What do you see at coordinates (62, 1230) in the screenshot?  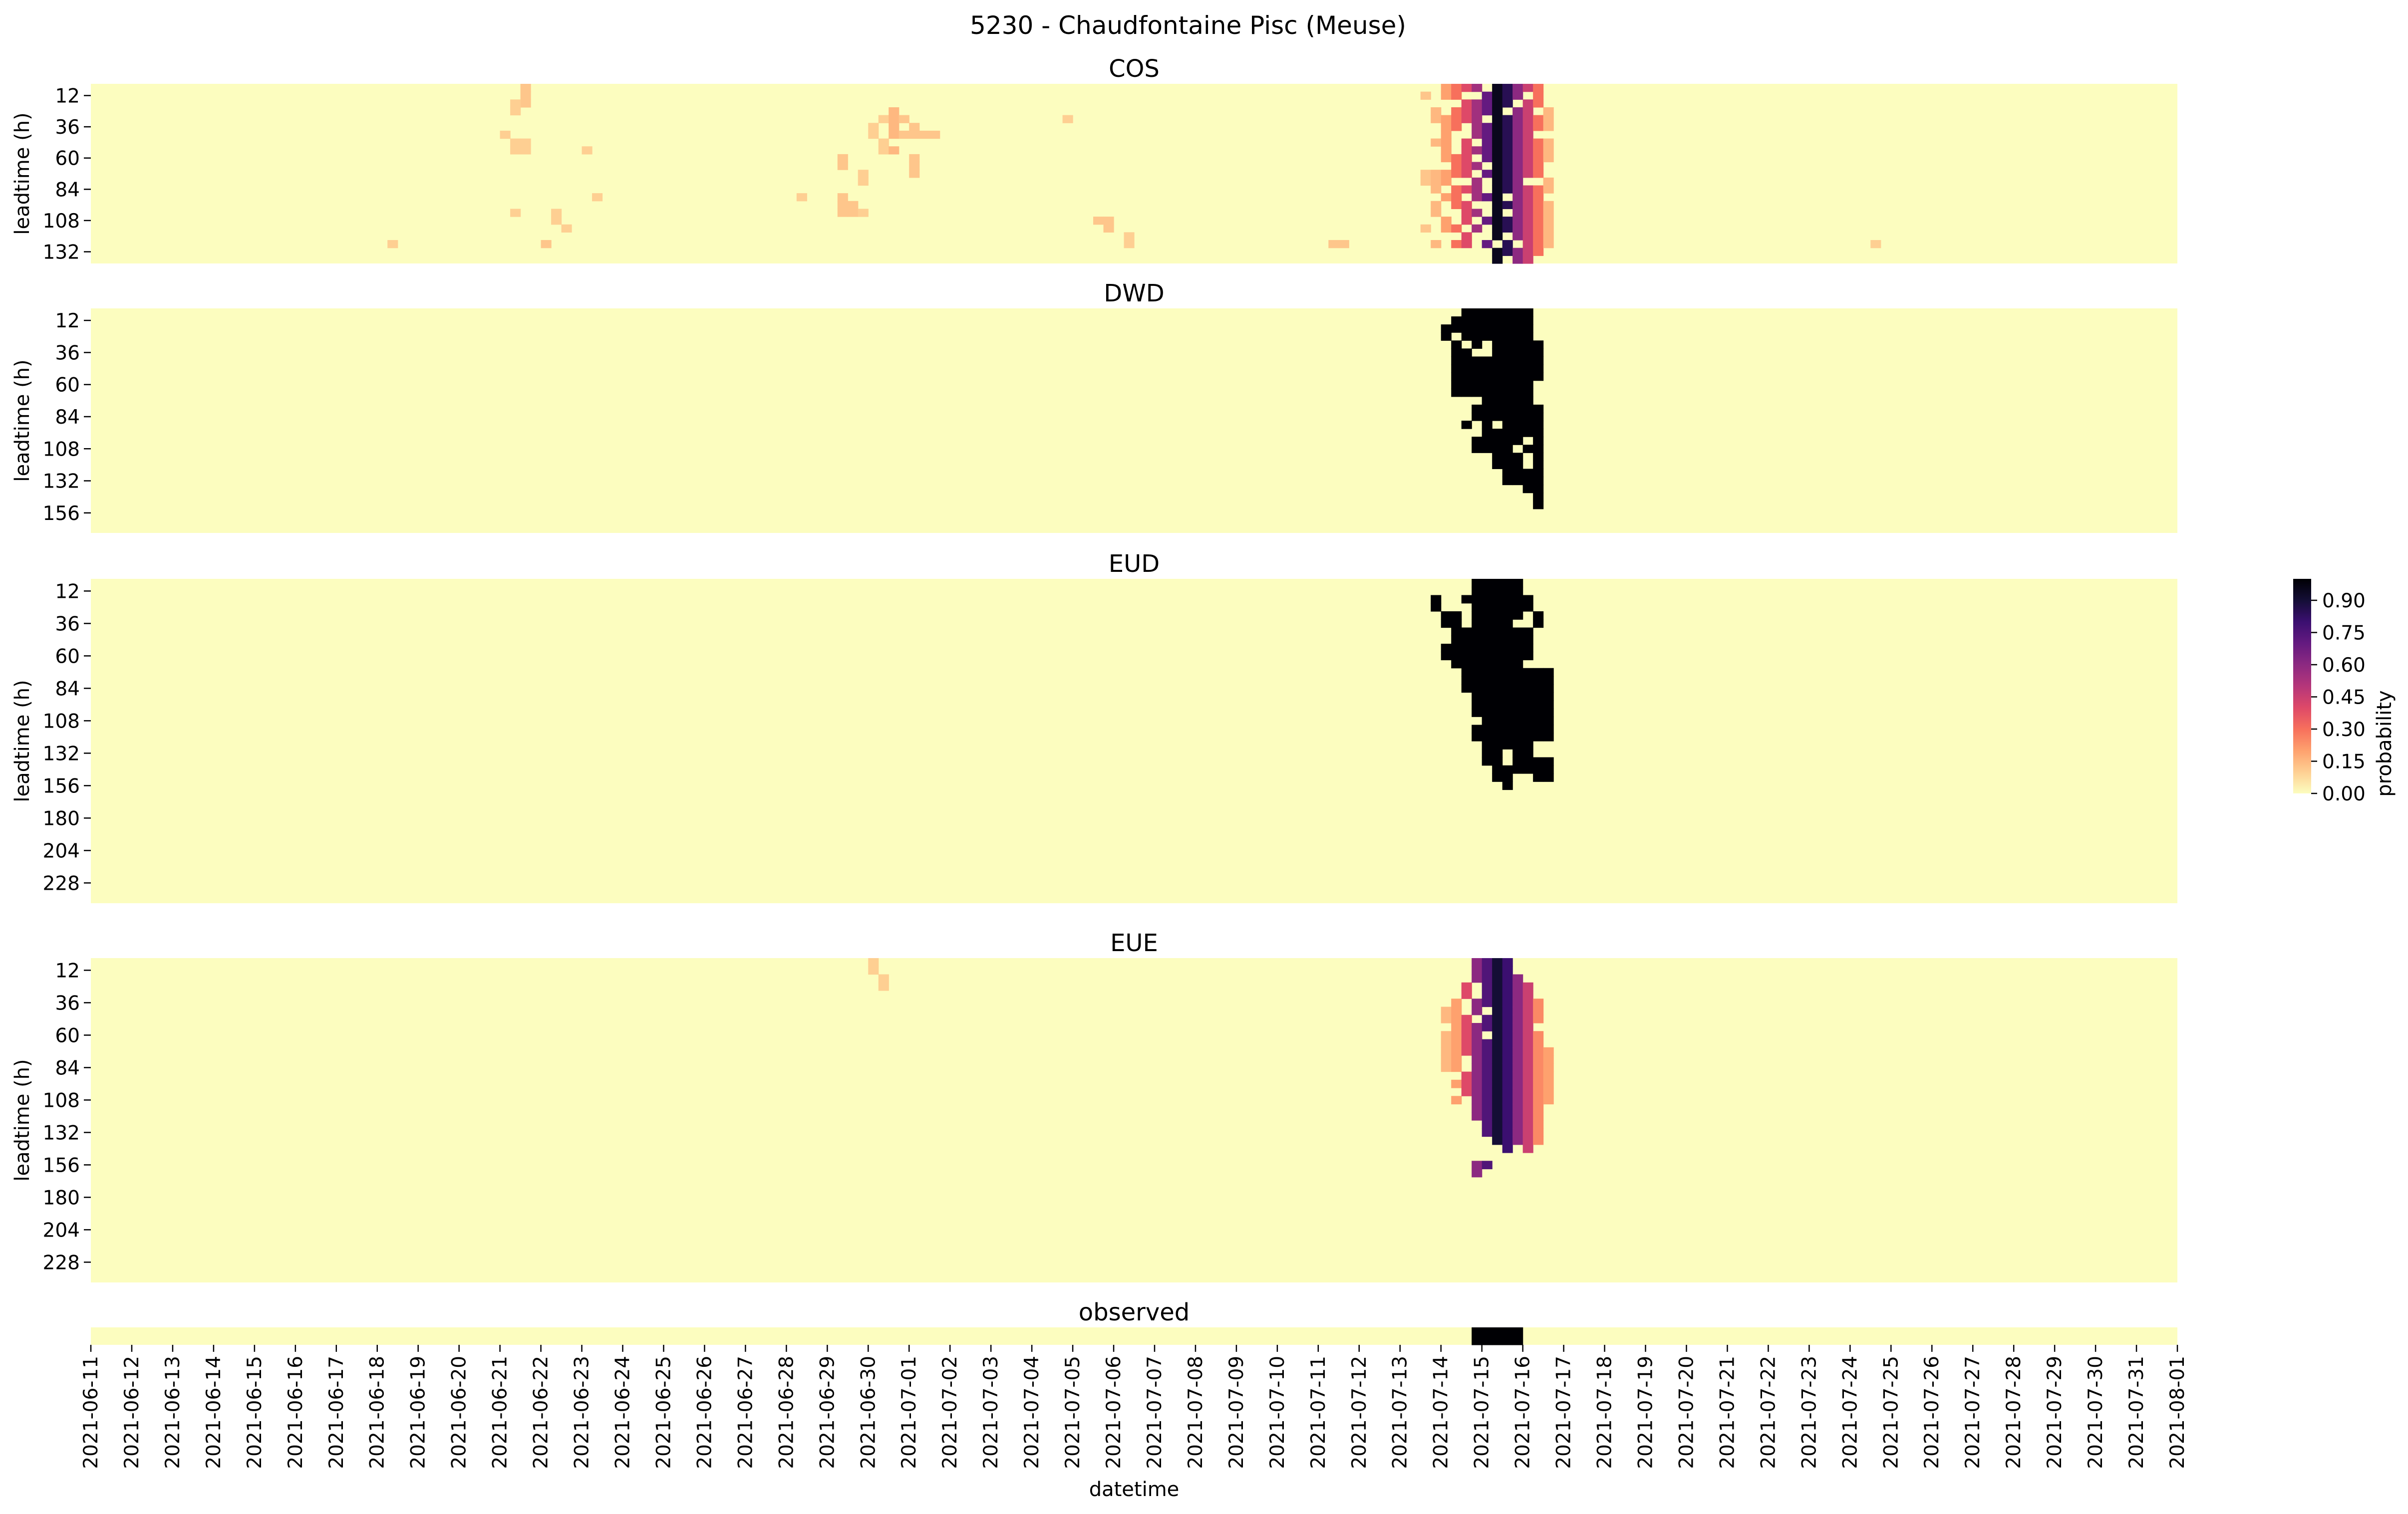 I see `y-tick-label: 204` at bounding box center [62, 1230].